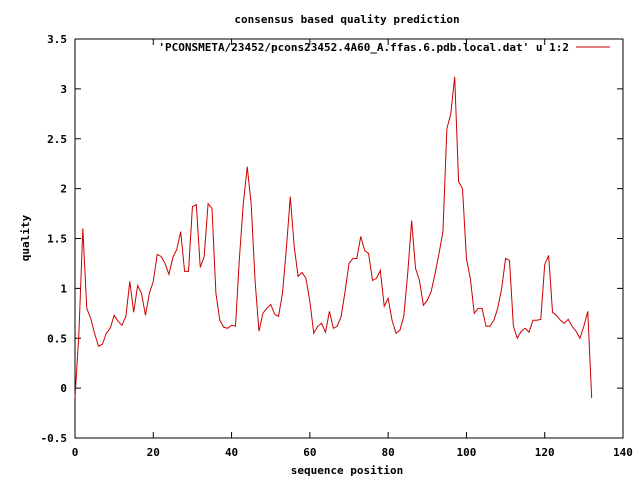 This screenshot has width=640, height=480. What do you see at coordinates (75, 452) in the screenshot?
I see `x-tick-label: 0` at bounding box center [75, 452].